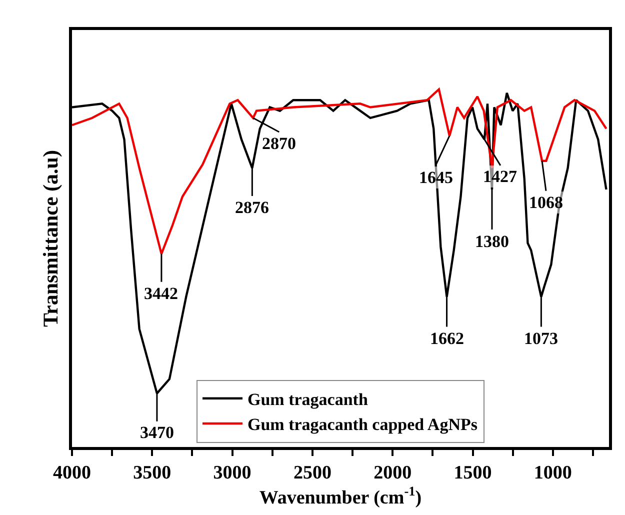 Image resolution: width=625 pixels, height=515 pixels. What do you see at coordinates (546, 202) in the screenshot?
I see `annotation: 1068` at bounding box center [546, 202].